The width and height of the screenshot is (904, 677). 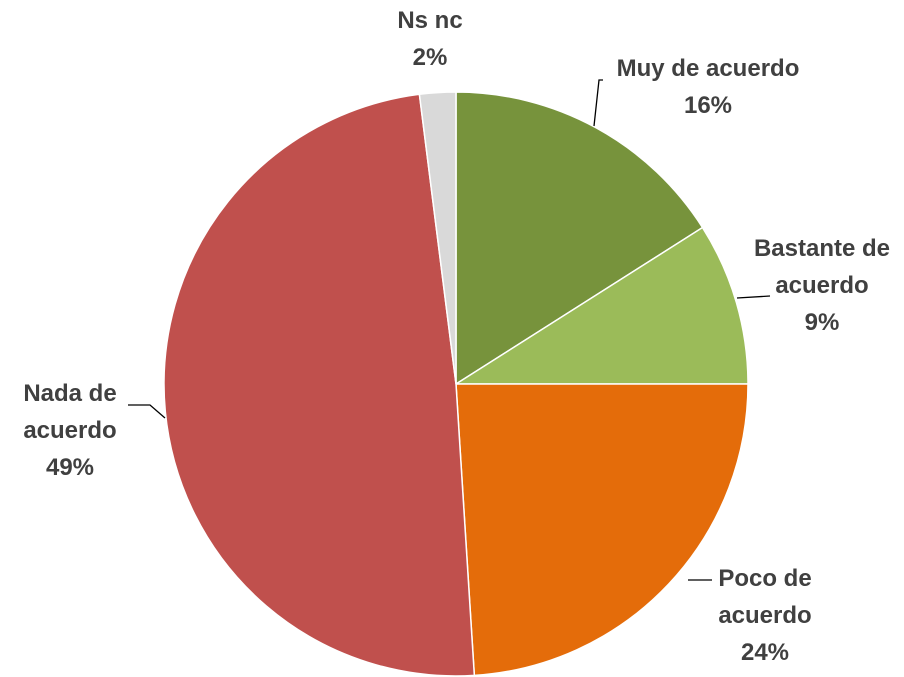 What do you see at coordinates (765, 597) in the screenshot?
I see `category-label: Poco de acuerdo` at bounding box center [765, 597].